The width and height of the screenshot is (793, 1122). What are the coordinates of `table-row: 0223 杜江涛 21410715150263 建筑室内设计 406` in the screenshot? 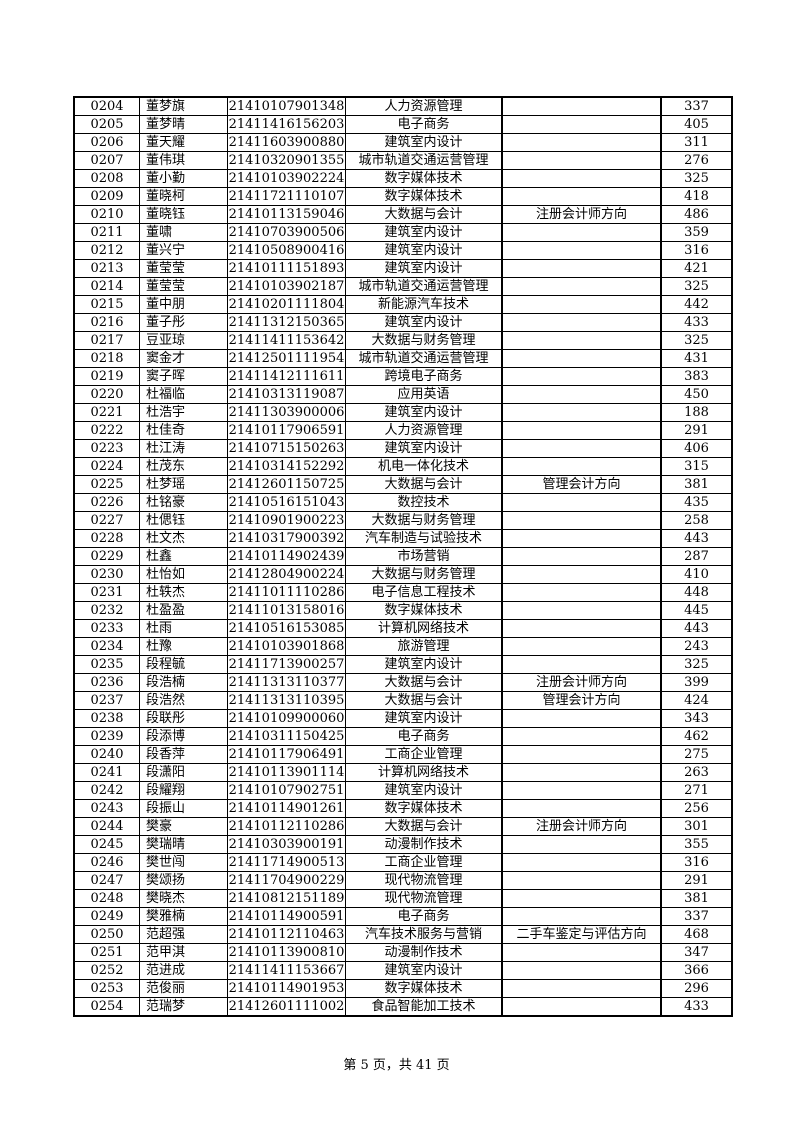 It's located at (403, 448).